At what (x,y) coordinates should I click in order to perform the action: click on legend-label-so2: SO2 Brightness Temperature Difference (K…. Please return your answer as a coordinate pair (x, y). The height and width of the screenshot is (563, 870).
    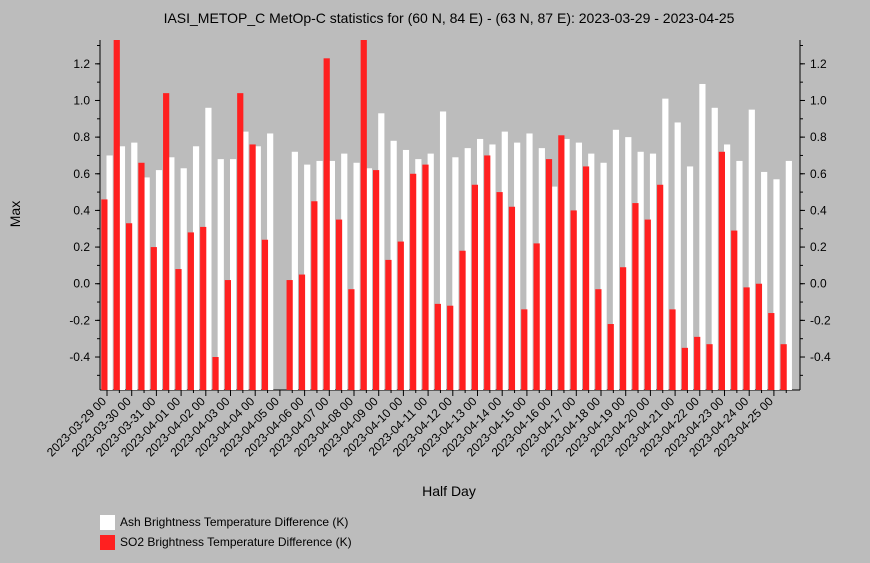
    Looking at the image, I should click on (236, 542).